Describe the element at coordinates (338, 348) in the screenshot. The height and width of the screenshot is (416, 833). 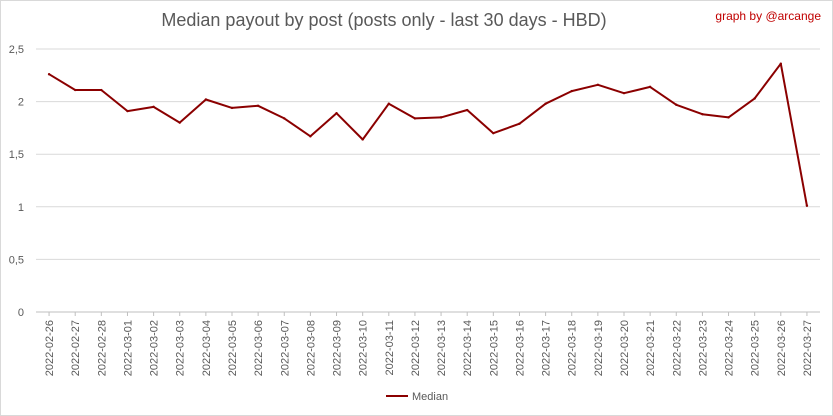
I see `x-tick-label: 2022-03-09` at that location.